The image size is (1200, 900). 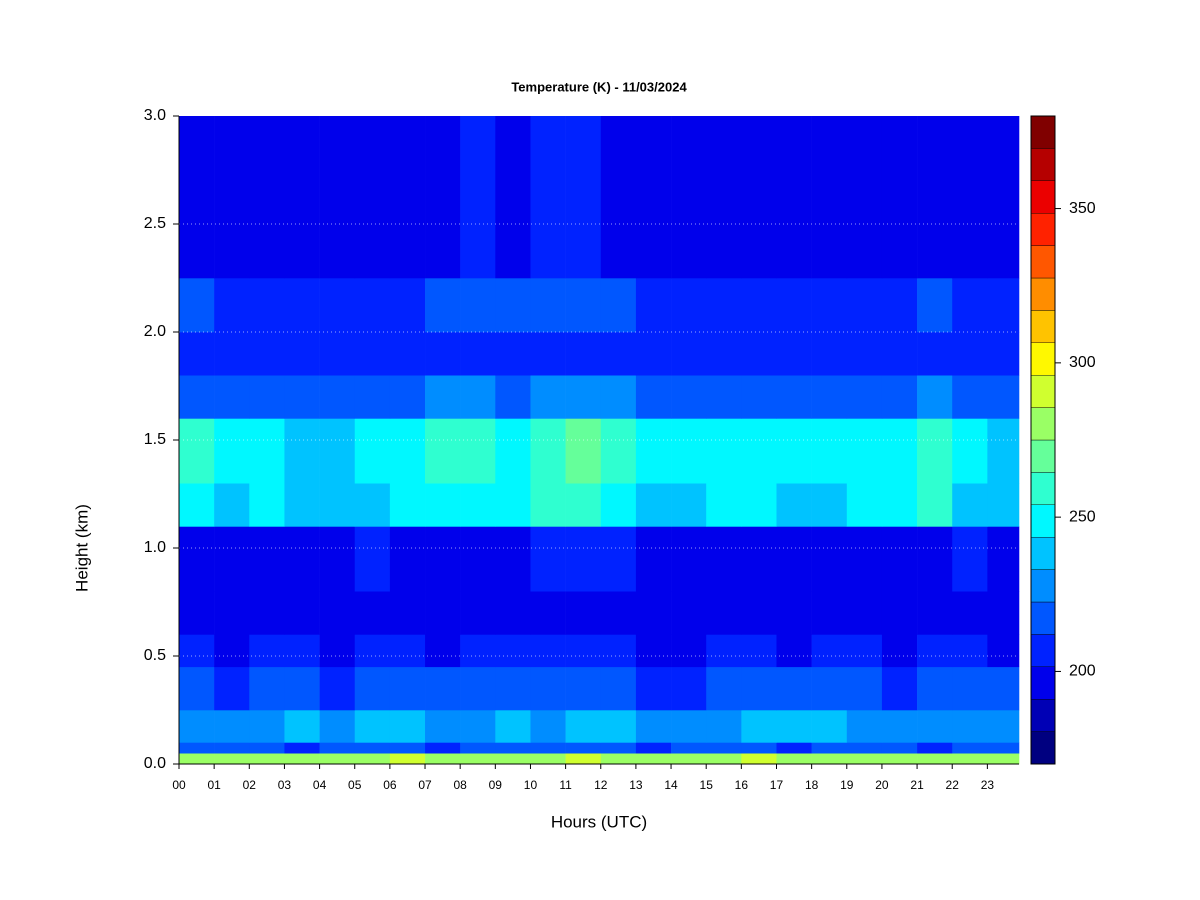 What do you see at coordinates (81, 548) in the screenshot?
I see `y-axis-label: Height (km)` at bounding box center [81, 548].